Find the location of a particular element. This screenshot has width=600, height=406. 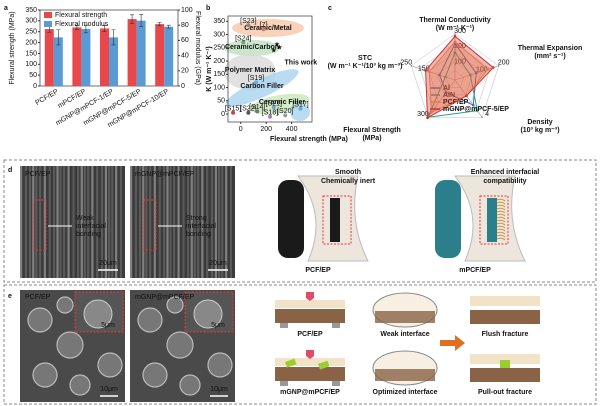

specimen-top is located at coordinates (310, 304).